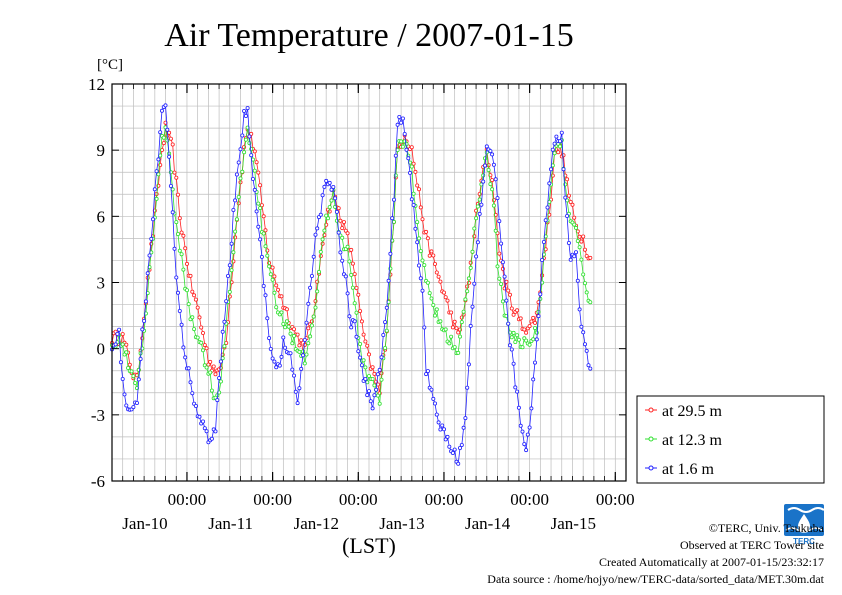 The height and width of the screenshot is (595, 842). Describe the element at coordinates (692, 440) in the screenshot. I see `legend-label: at 12.3 m` at that location.